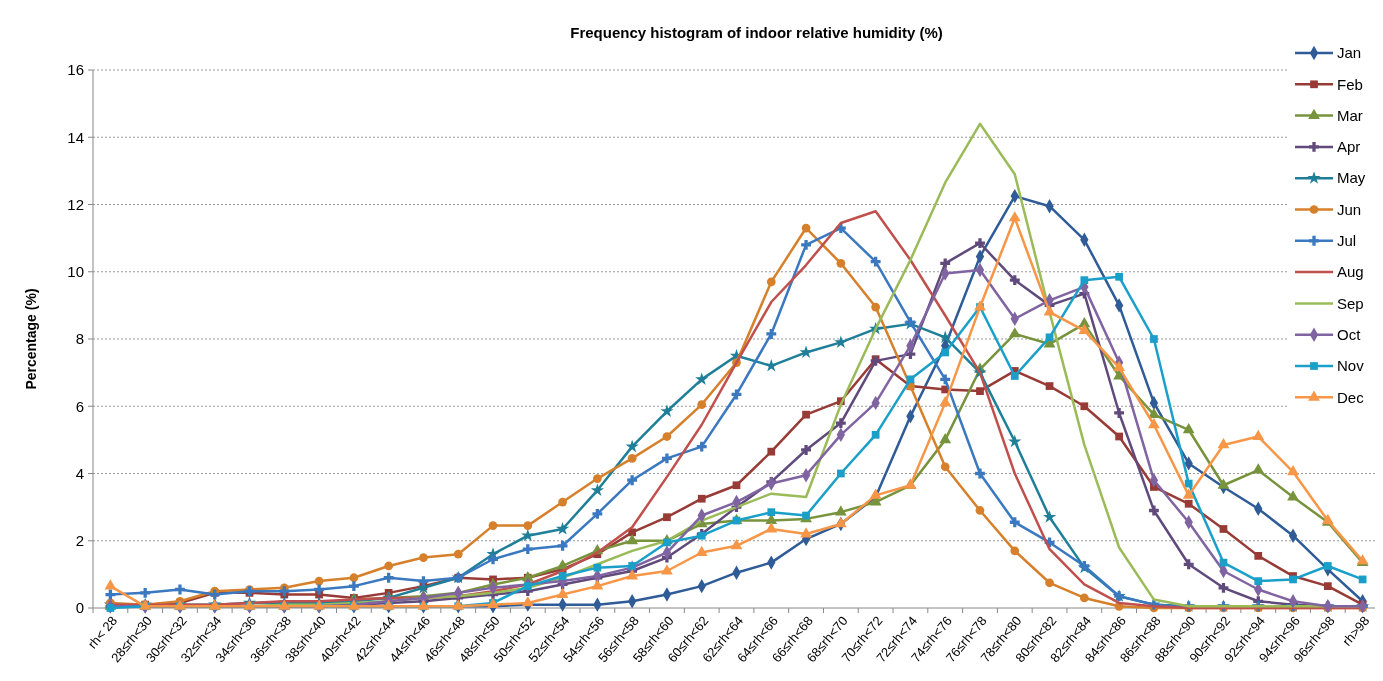 The height and width of the screenshot is (681, 1383). I want to click on legend-label: Feb, so click(1350, 84).